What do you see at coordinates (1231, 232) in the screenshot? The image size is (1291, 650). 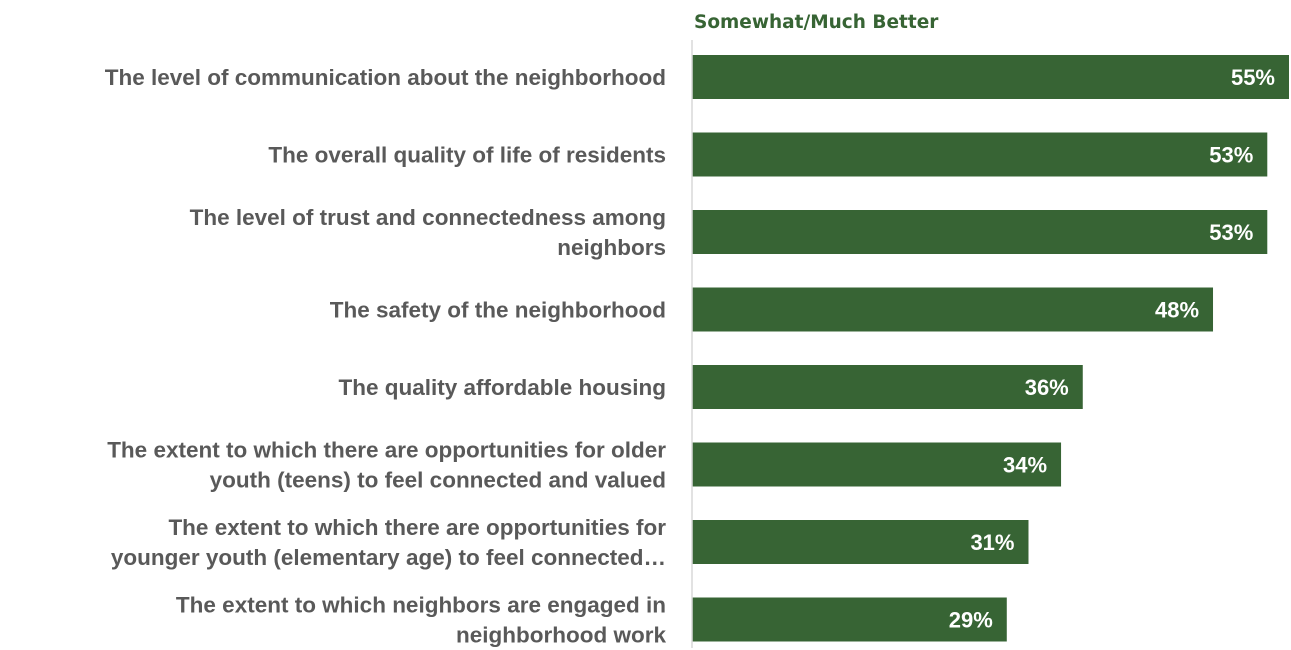 I see `value-label-3: 53%` at bounding box center [1231, 232].